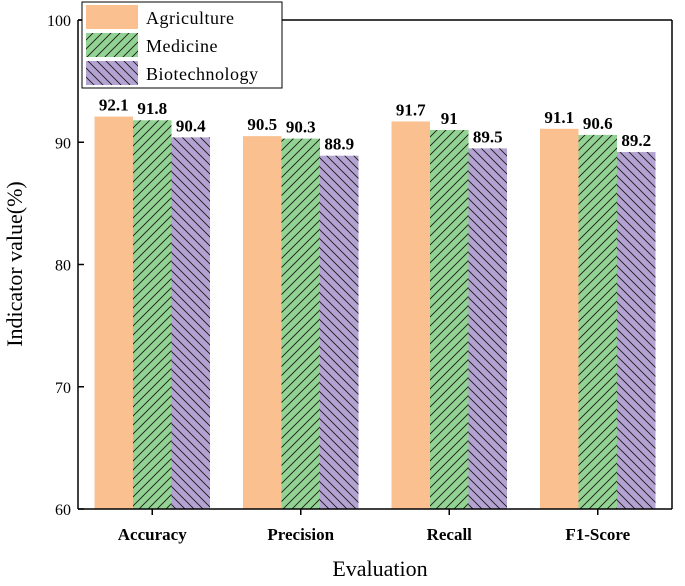  Describe the element at coordinates (300, 534) in the screenshot. I see `x-tick-label-precision: Precision` at that location.